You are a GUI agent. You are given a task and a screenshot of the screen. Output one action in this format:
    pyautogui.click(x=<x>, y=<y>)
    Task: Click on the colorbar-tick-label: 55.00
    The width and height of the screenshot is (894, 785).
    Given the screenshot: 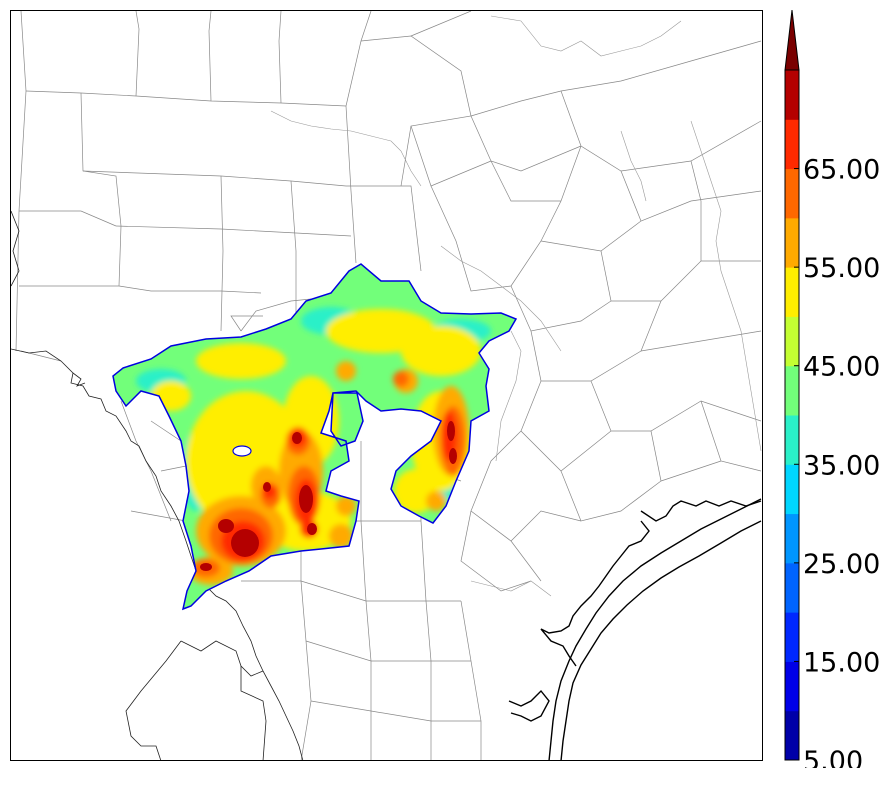 What is the action you would take?
    pyautogui.click(x=841, y=268)
    